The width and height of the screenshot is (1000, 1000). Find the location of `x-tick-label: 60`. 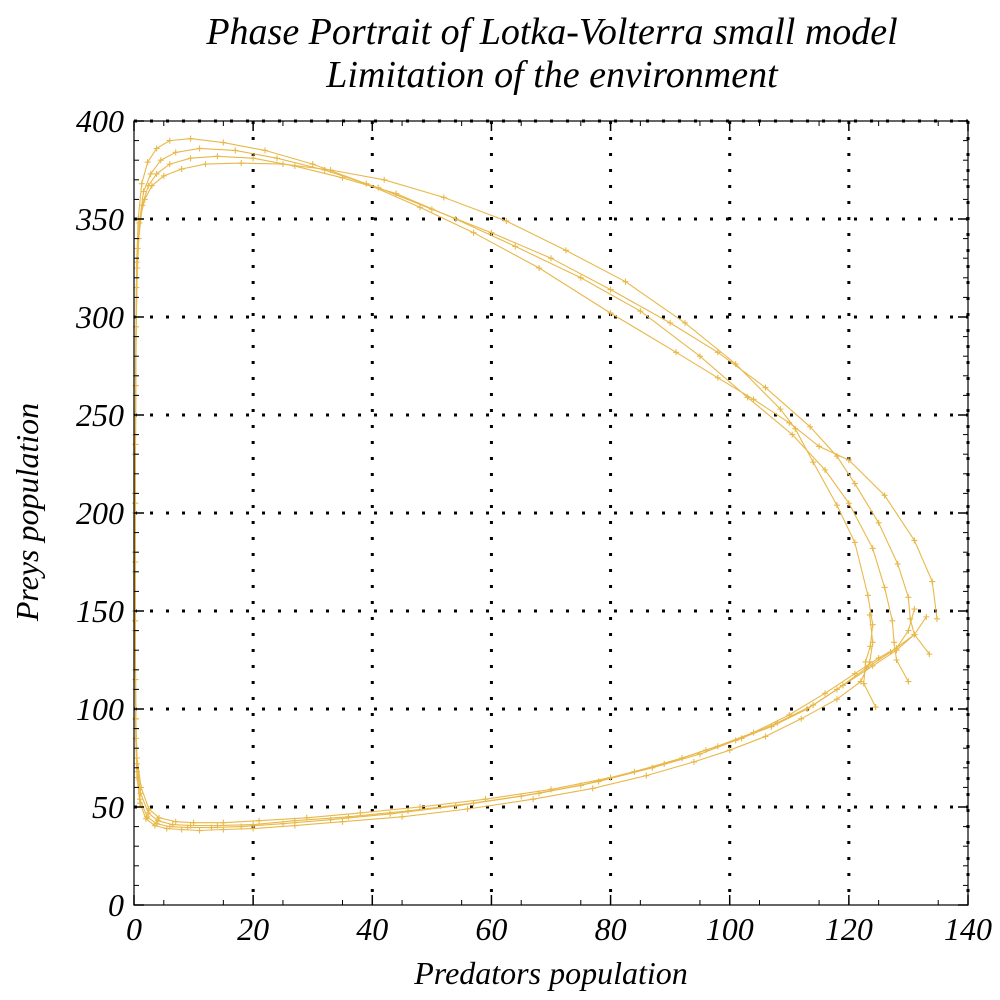

x-tick-label: 60 is located at coordinates (491, 929).